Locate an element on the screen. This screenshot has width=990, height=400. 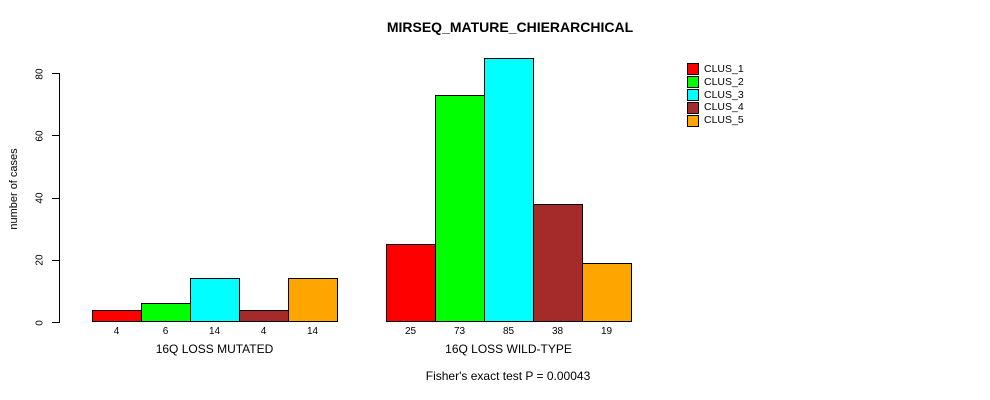
annotation-text: Fisher's exact test P = 0.00043 is located at coordinates (508, 376).